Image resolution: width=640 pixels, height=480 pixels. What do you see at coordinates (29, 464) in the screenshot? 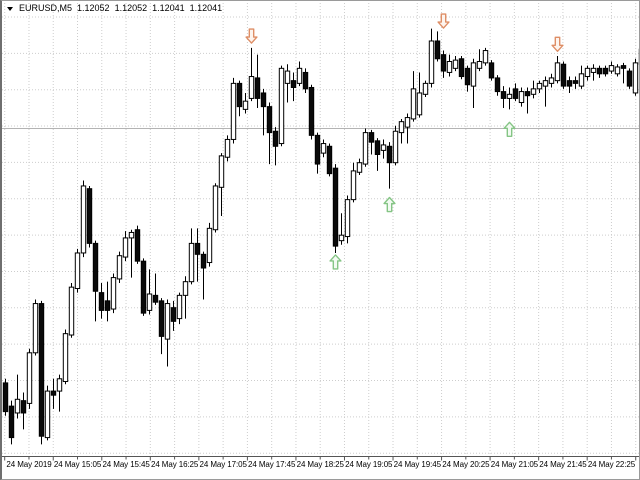
I see `time-label: 24 May 2019` at bounding box center [29, 464].